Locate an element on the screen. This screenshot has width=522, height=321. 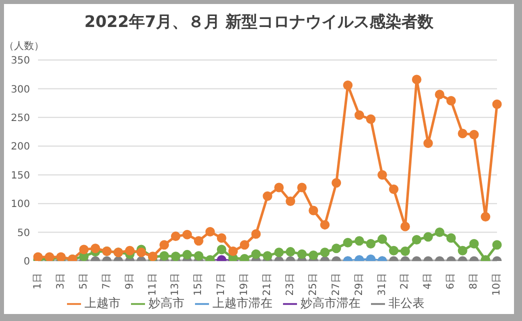
y-tick-label: 50 is located at coordinates (23, 233).